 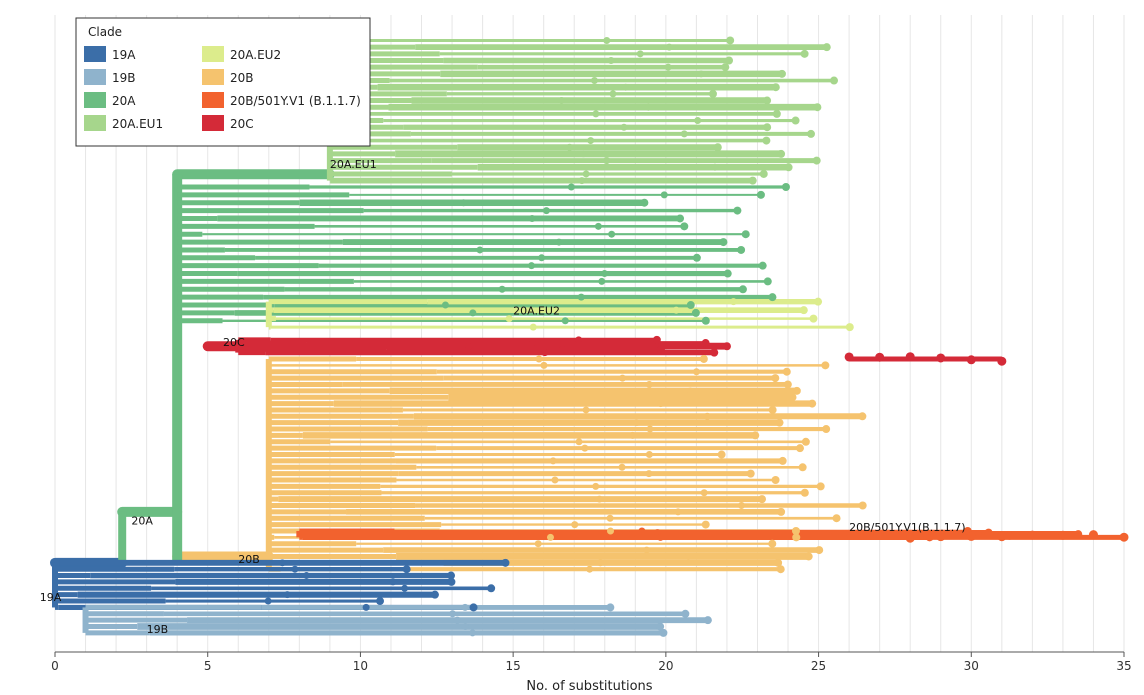 What do you see at coordinates (513, 666) in the screenshot?
I see `x-tick-label: 15` at bounding box center [513, 666].